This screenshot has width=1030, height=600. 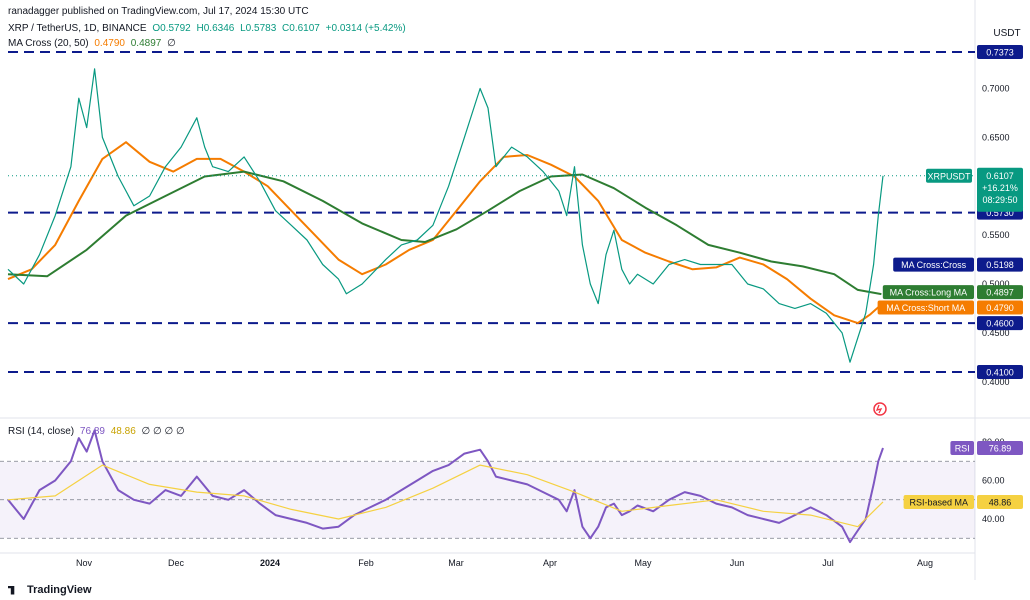 What do you see at coordinates (1000, 176) in the screenshot?
I see `last-price-value: 0.6107` at bounding box center [1000, 176].